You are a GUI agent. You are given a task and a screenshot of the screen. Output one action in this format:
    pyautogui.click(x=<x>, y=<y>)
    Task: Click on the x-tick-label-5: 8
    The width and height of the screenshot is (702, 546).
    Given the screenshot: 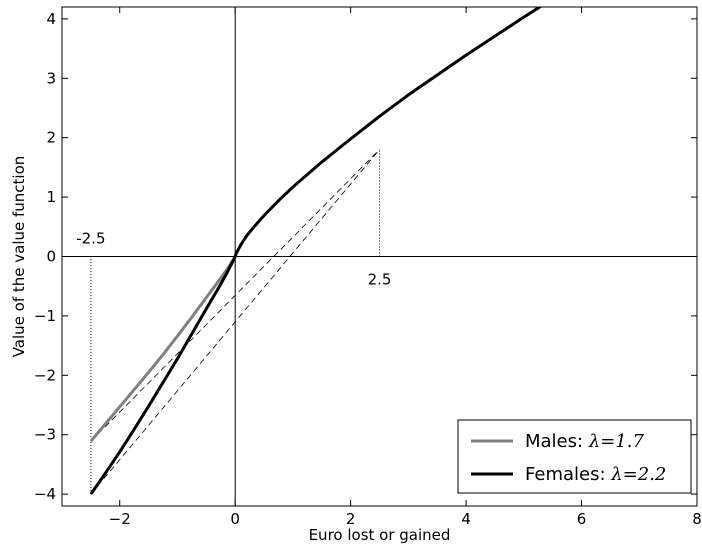 What is the action you would take?
    pyautogui.click(x=697, y=519)
    